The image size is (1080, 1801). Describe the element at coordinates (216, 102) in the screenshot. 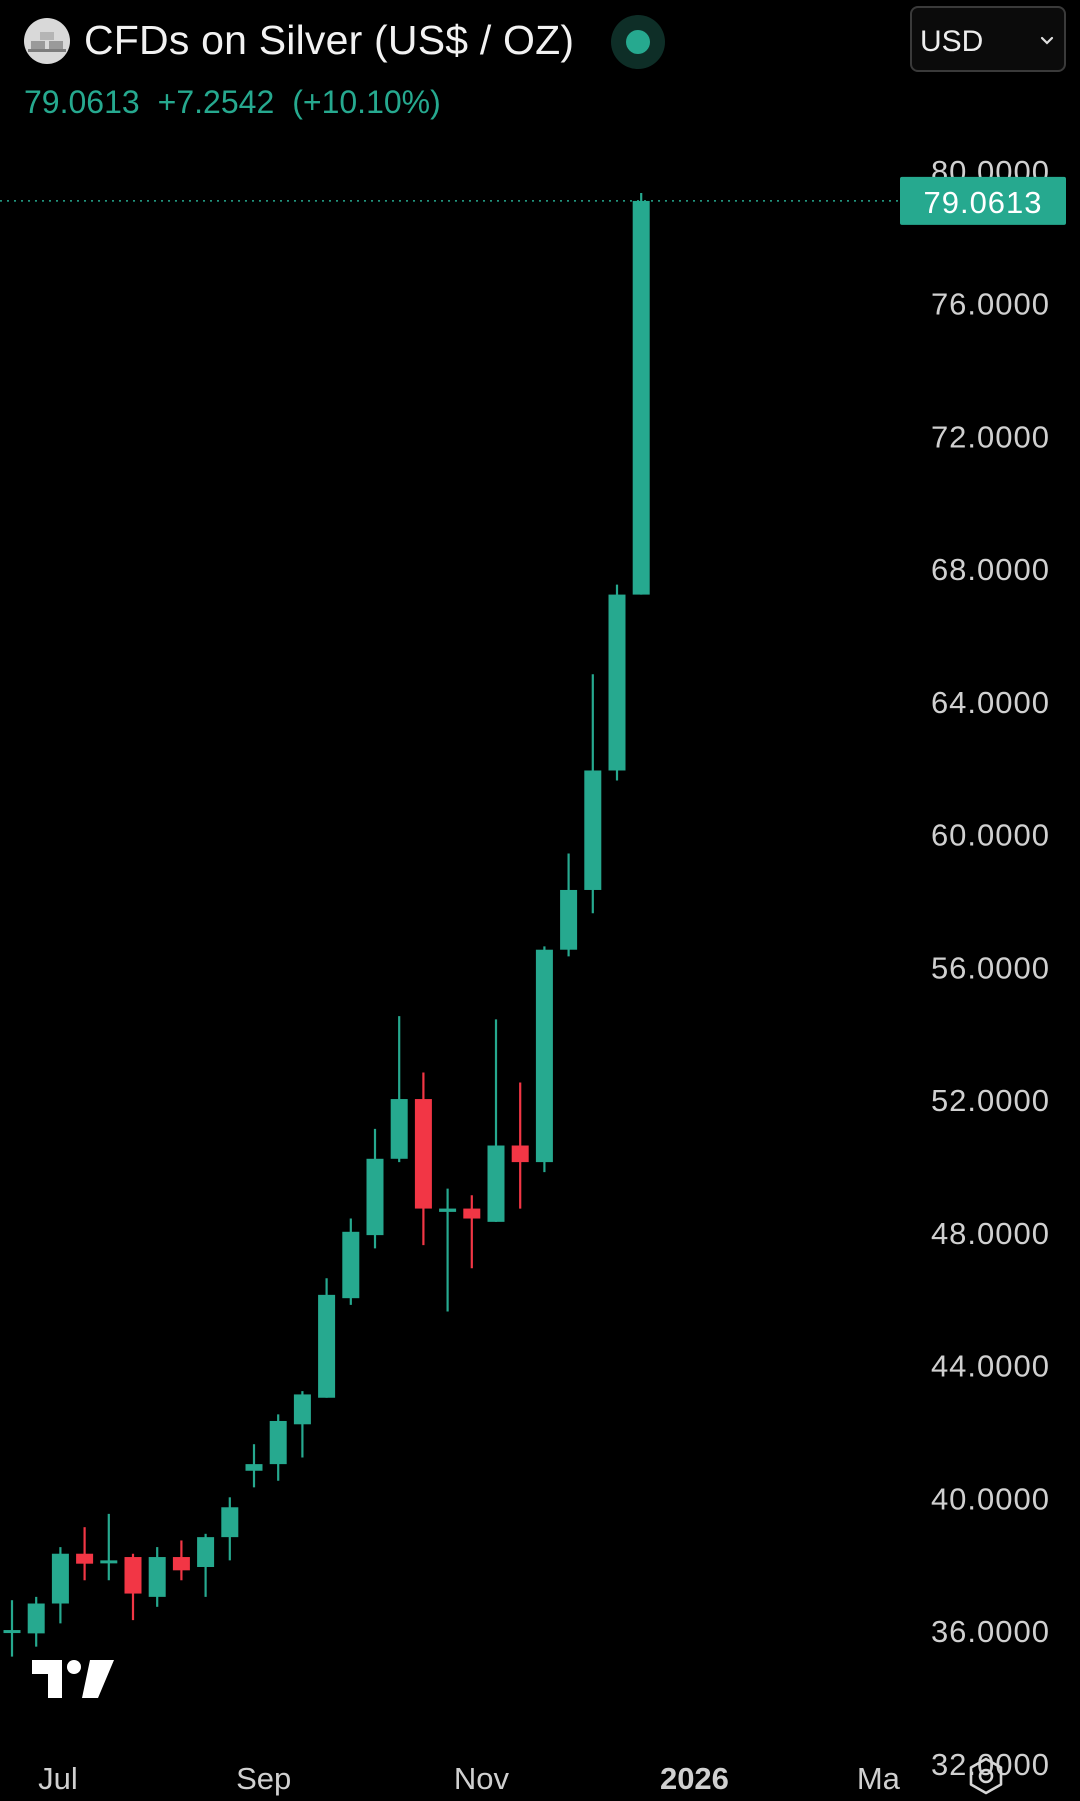

I see `price-change: +7.2542` at that location.